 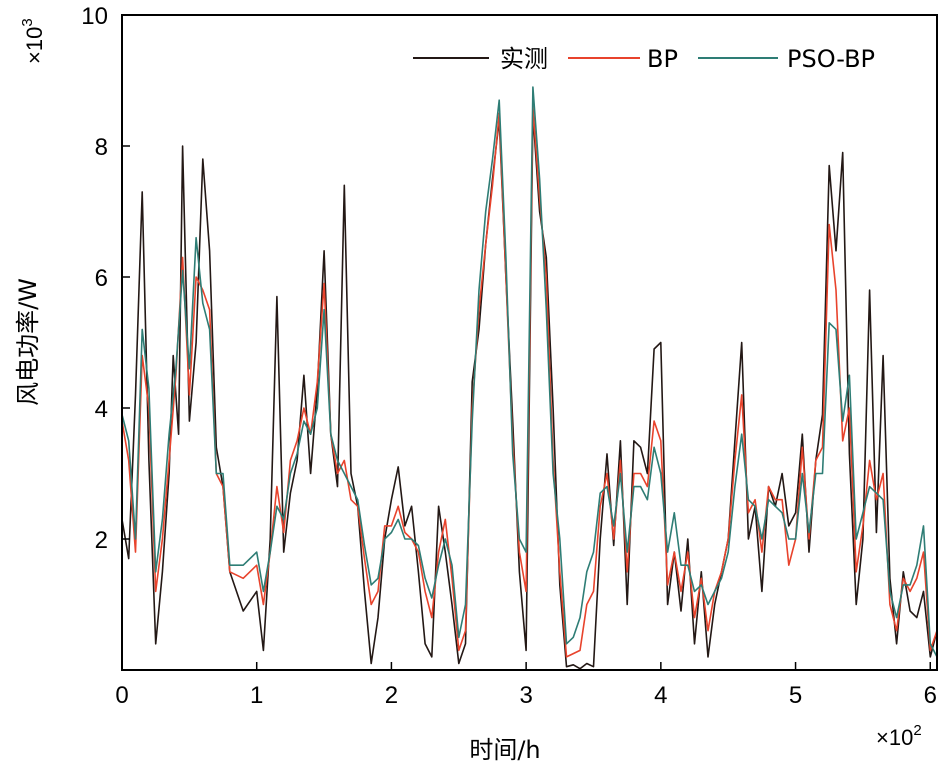 I want to click on x-tick-label: 4, so click(x=660, y=695).